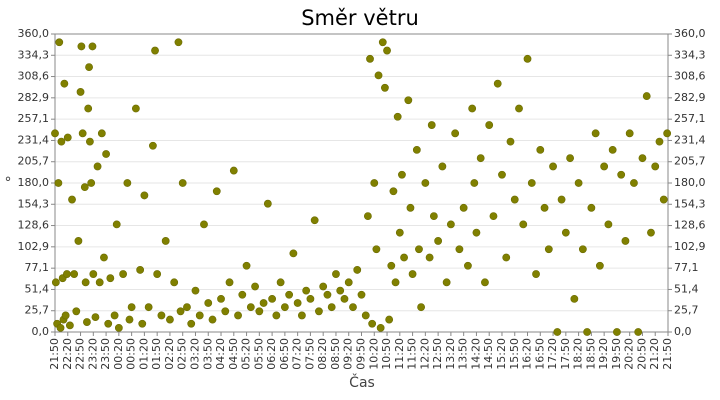  What do you see at coordinates (34, 182) in the screenshot?
I see `y-tick-label: 180,0` at bounding box center [34, 182].